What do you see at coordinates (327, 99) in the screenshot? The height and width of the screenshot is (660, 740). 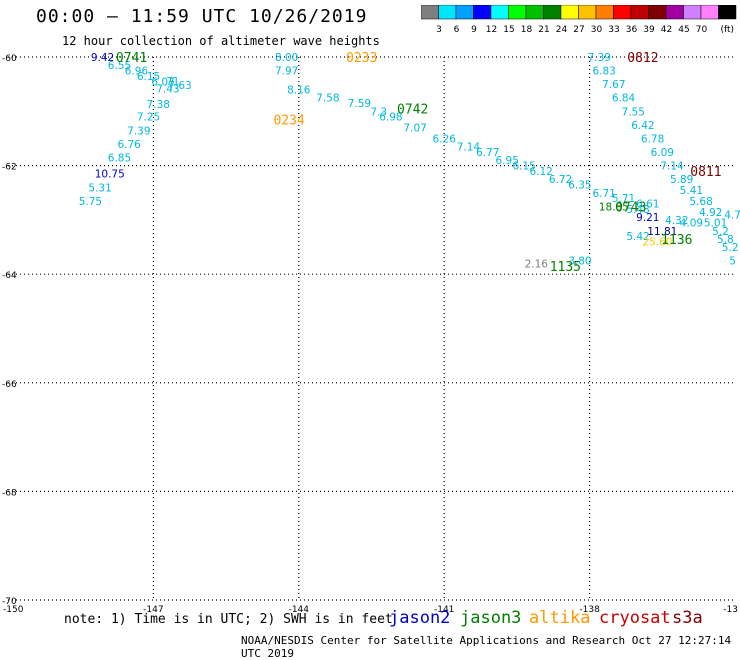 I see `wave-height-value: 7.58` at bounding box center [327, 99].